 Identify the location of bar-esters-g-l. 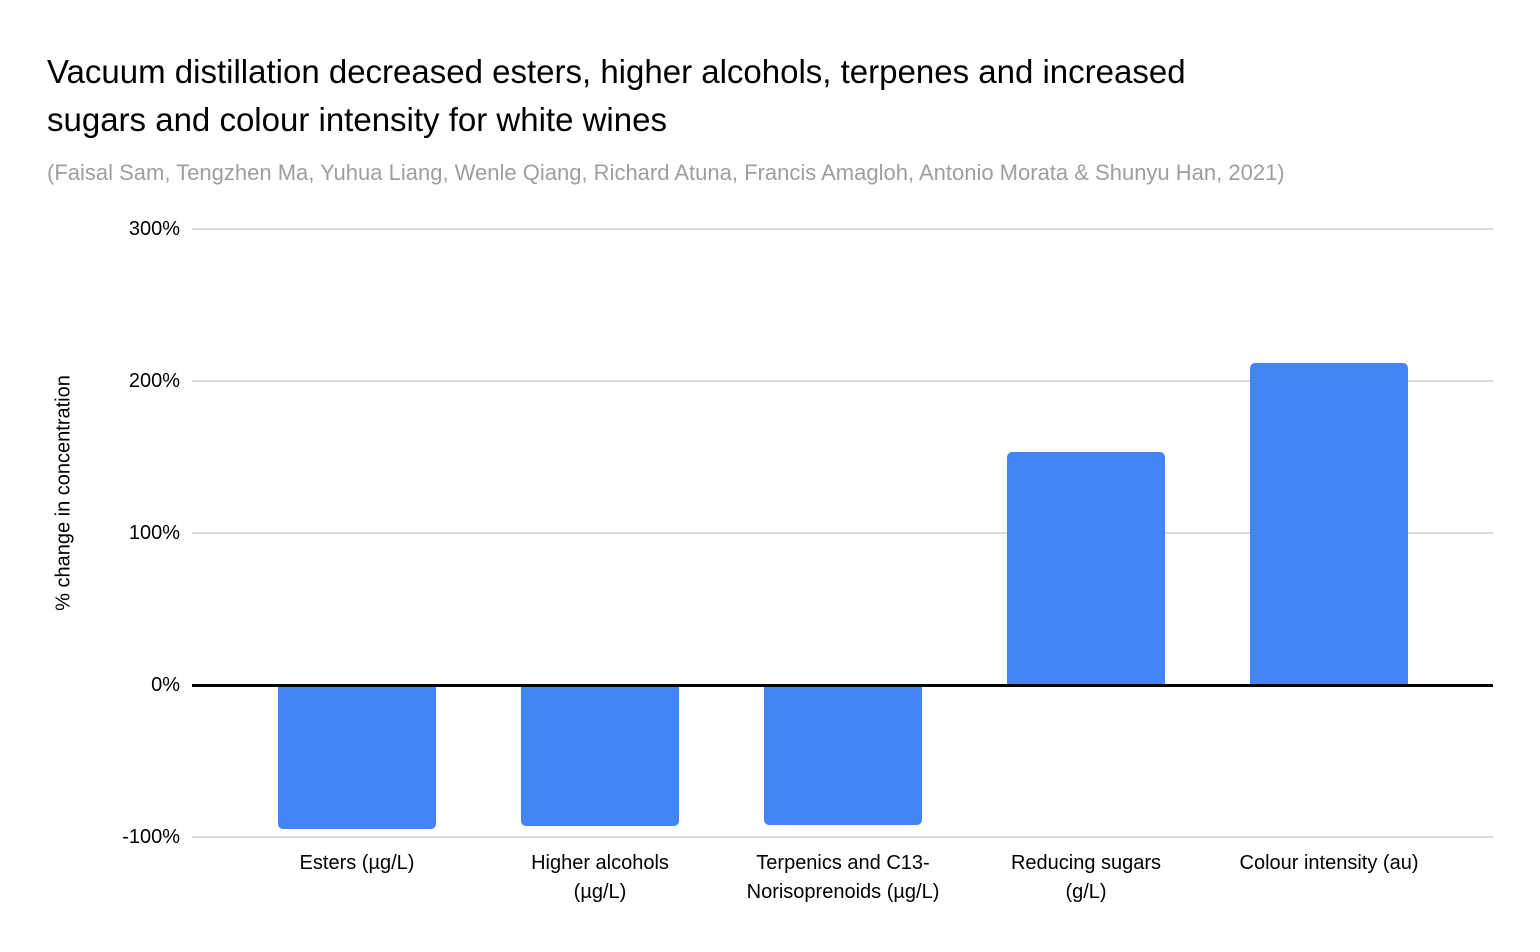
(357, 757).